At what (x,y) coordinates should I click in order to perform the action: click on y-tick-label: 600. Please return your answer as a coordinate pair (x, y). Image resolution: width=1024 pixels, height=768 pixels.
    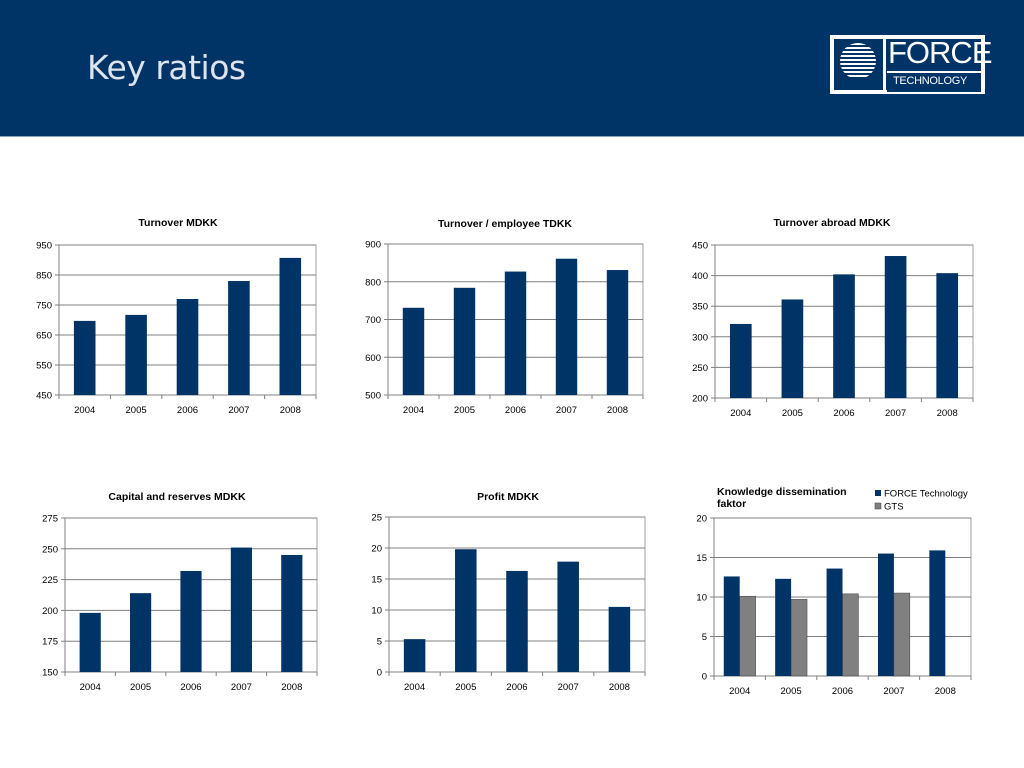
    Looking at the image, I should click on (373, 358).